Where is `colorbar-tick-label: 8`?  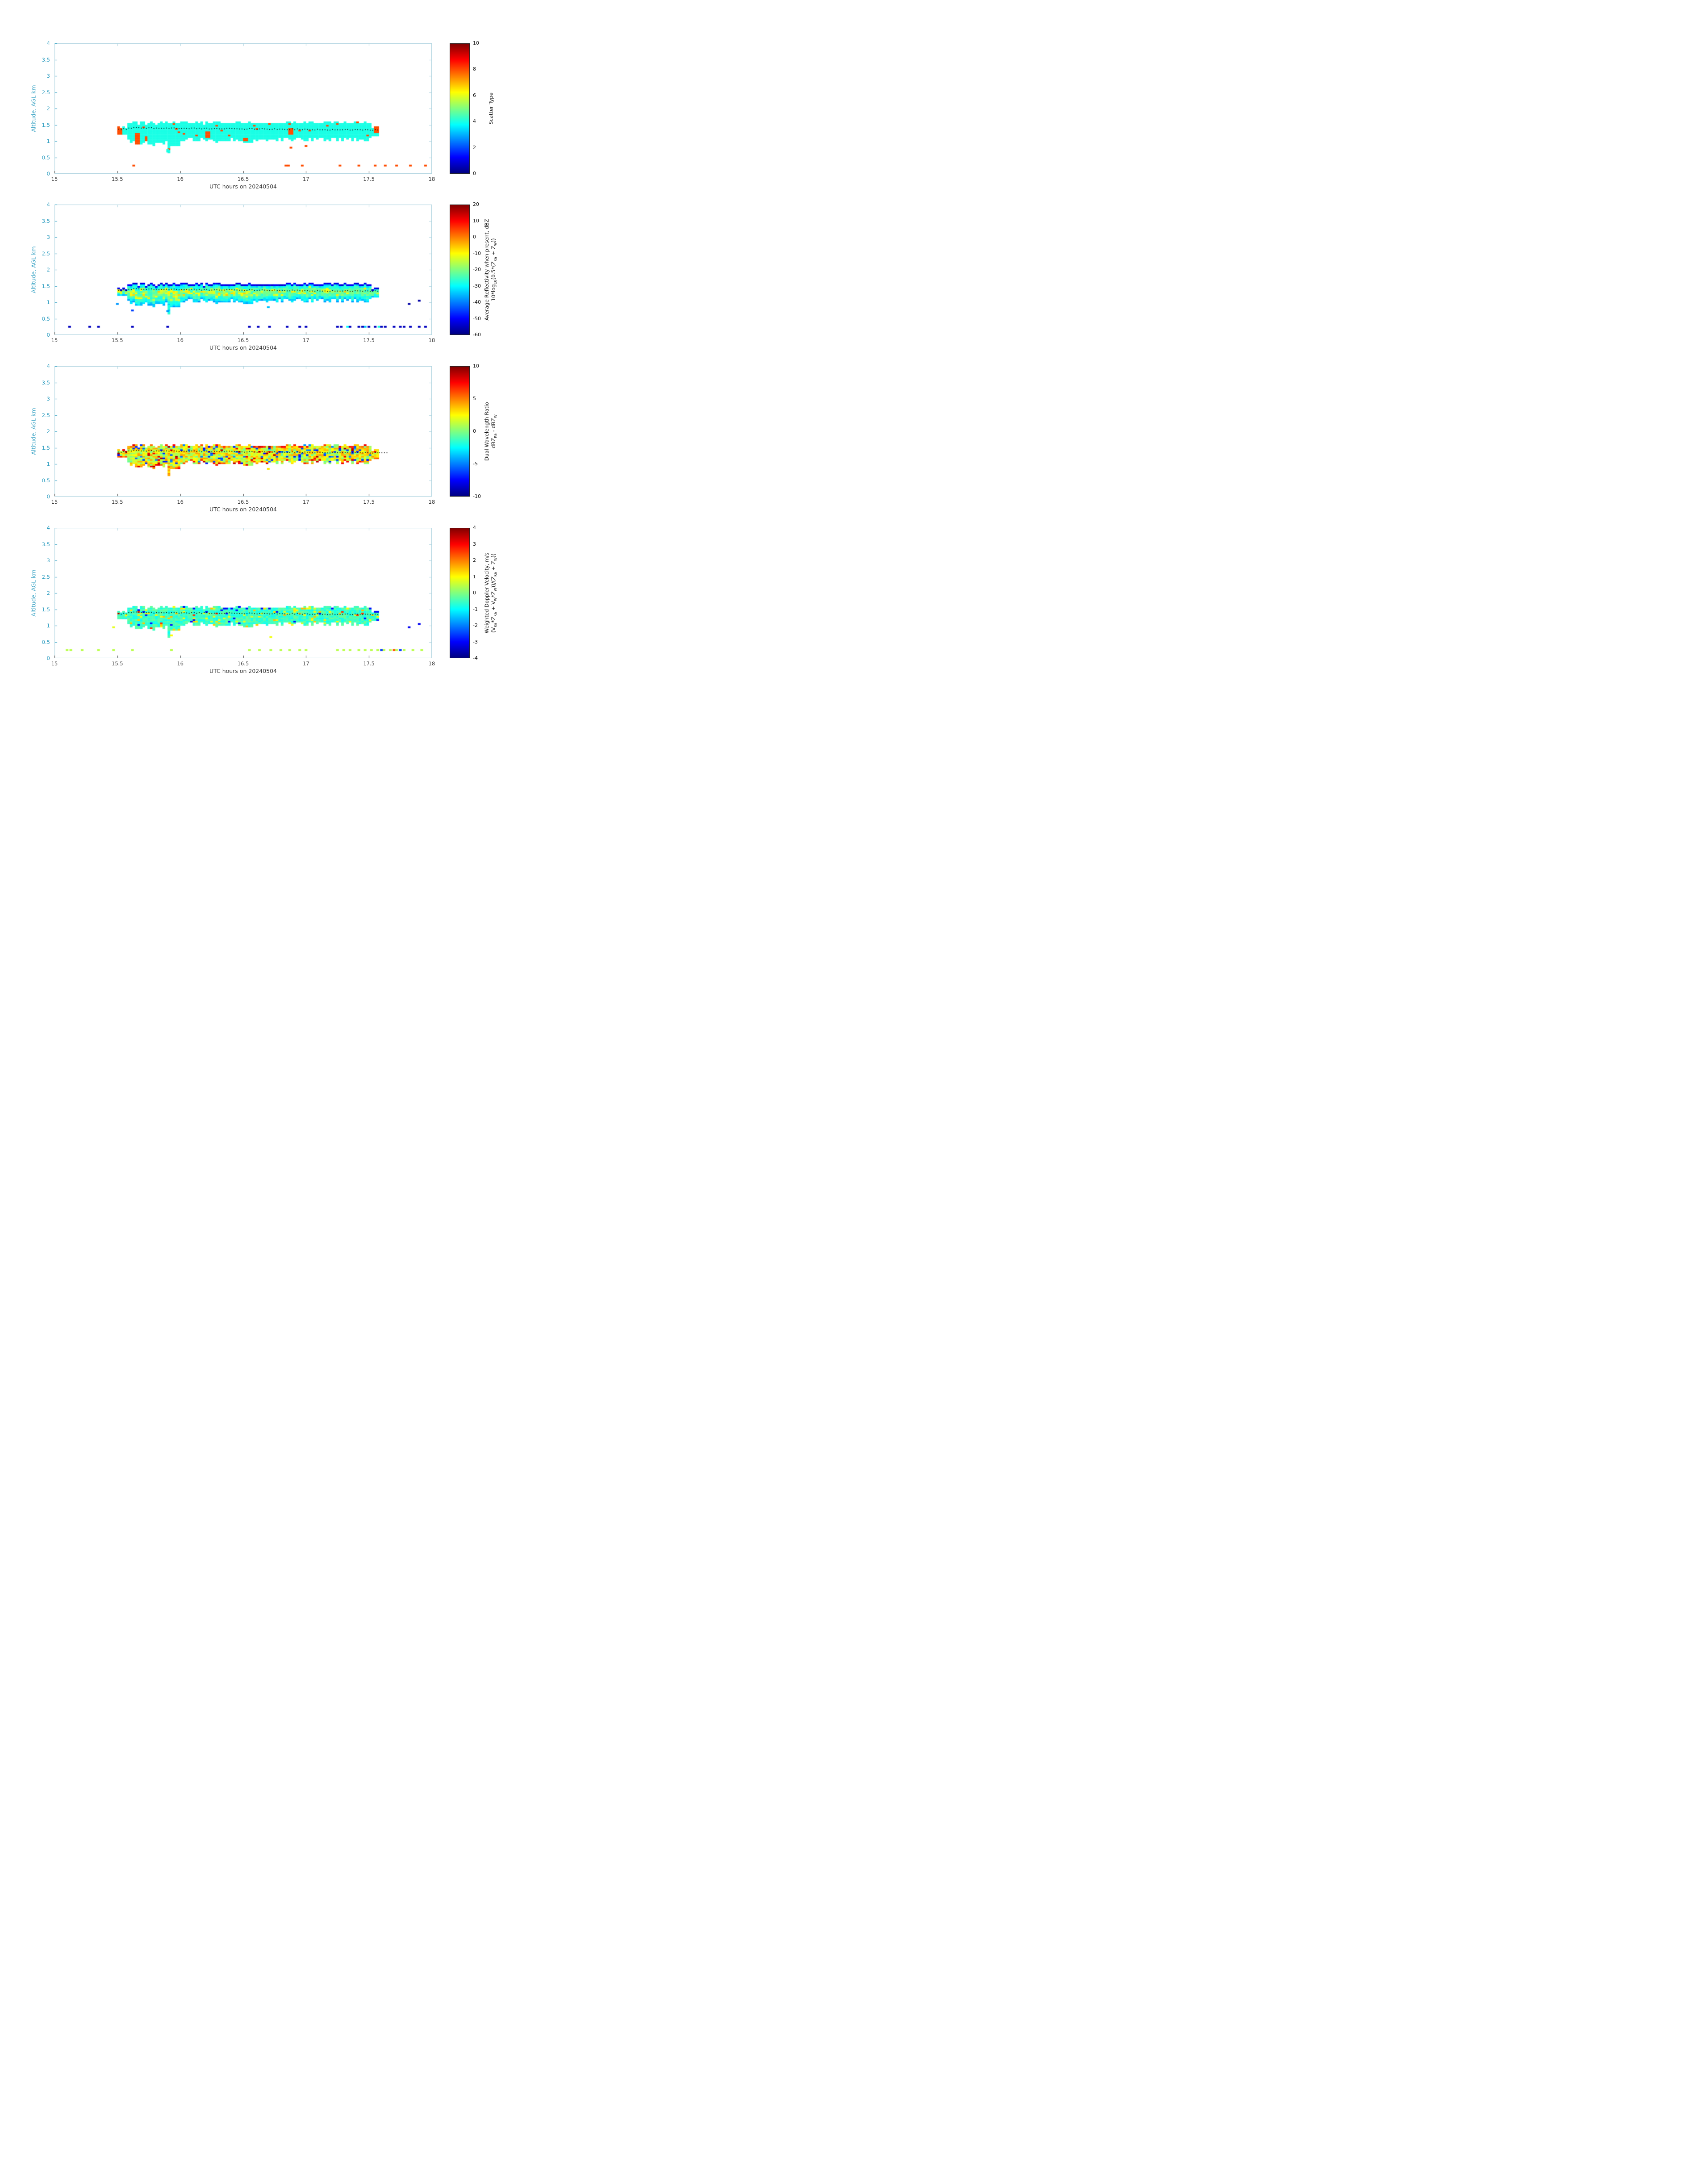
colorbar-tick-label: 8 is located at coordinates (474, 69).